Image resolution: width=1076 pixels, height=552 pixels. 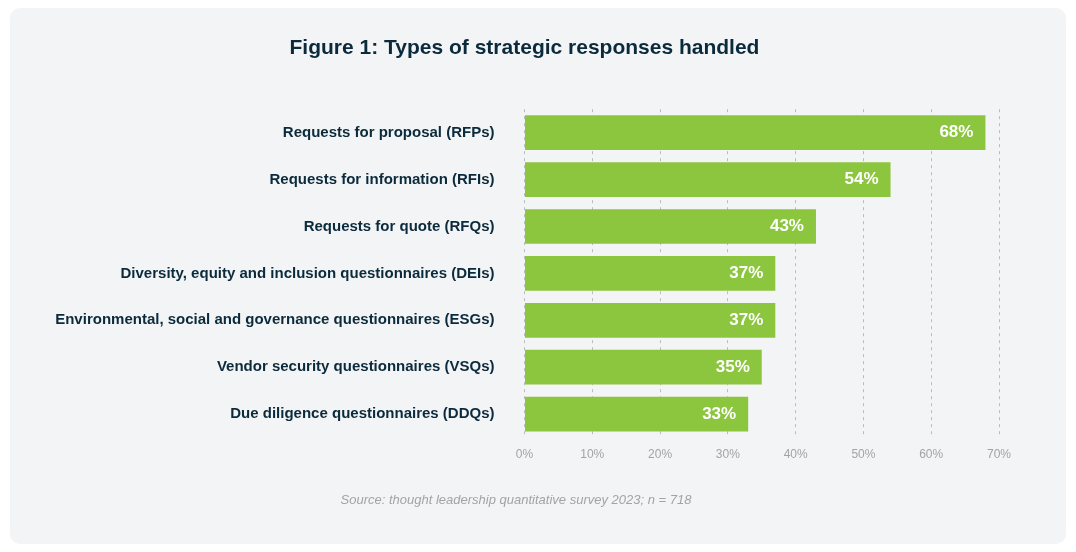 I want to click on data-label: 68%, so click(x=956, y=132).